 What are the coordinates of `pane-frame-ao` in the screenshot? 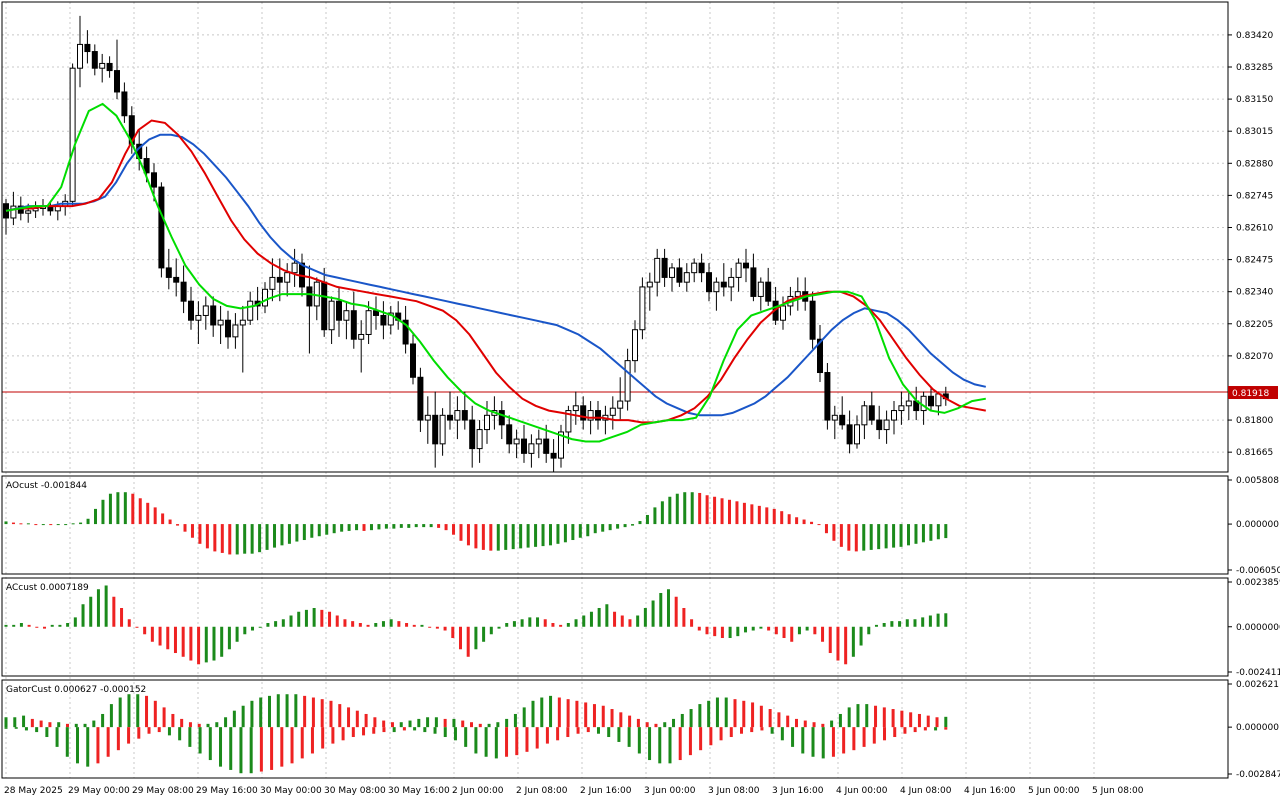 It's located at (615, 525).